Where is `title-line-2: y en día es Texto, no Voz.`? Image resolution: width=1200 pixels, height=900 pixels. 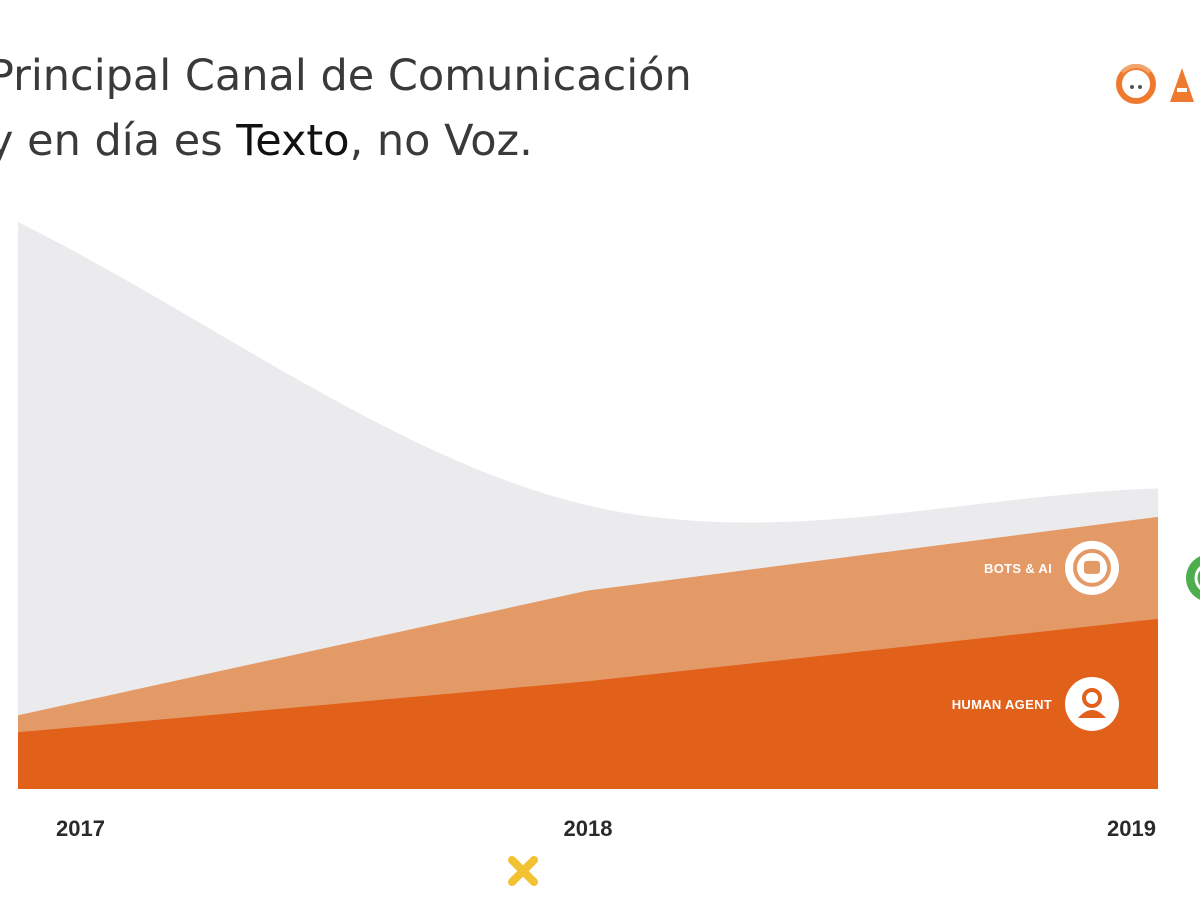 title-line-2: y en día es Texto, no Voz. is located at coordinates (346, 141).